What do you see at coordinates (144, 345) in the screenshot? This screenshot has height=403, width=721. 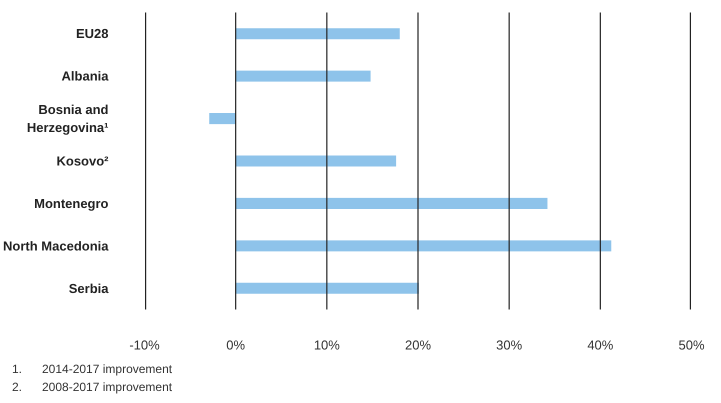 I see `x-tick-label: -10%` at bounding box center [144, 345].